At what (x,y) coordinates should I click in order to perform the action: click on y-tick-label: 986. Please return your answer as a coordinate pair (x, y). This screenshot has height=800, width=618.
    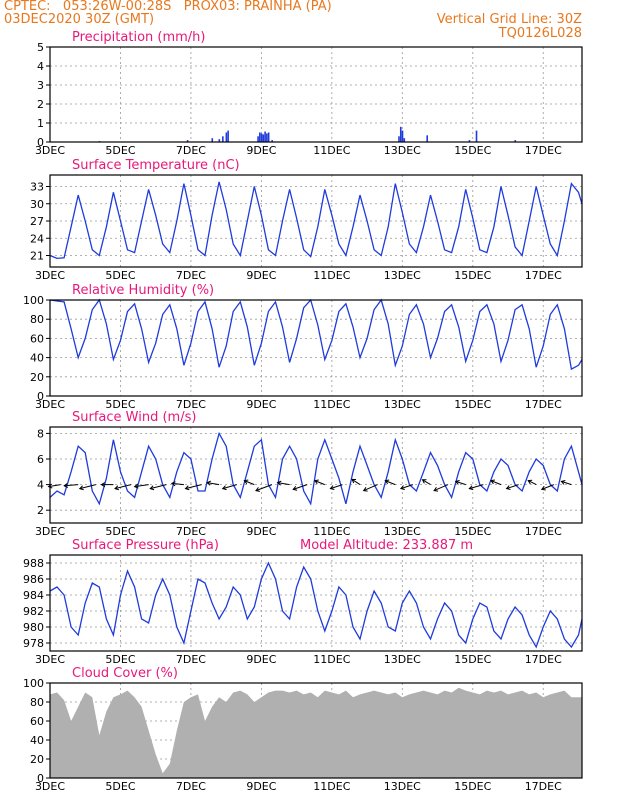
    Looking at the image, I should click on (33, 579).